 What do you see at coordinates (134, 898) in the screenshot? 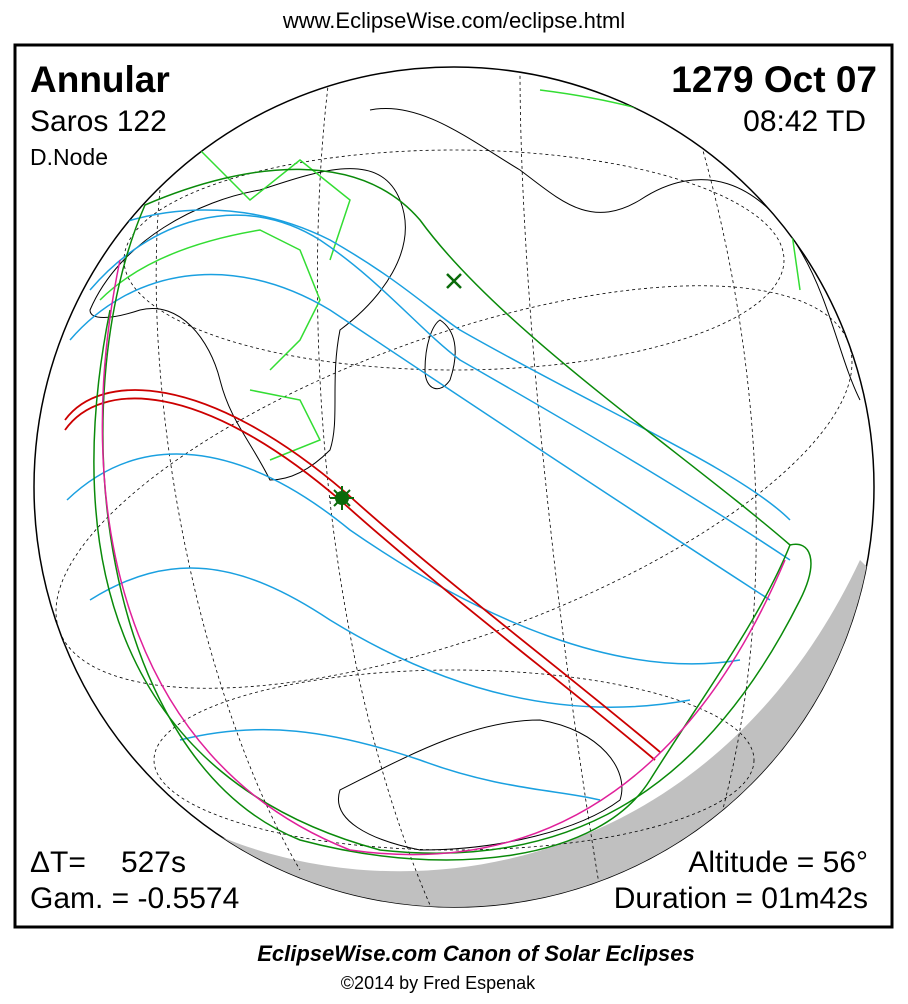
I see `gamma: Gam. = -0.5574` at bounding box center [134, 898].